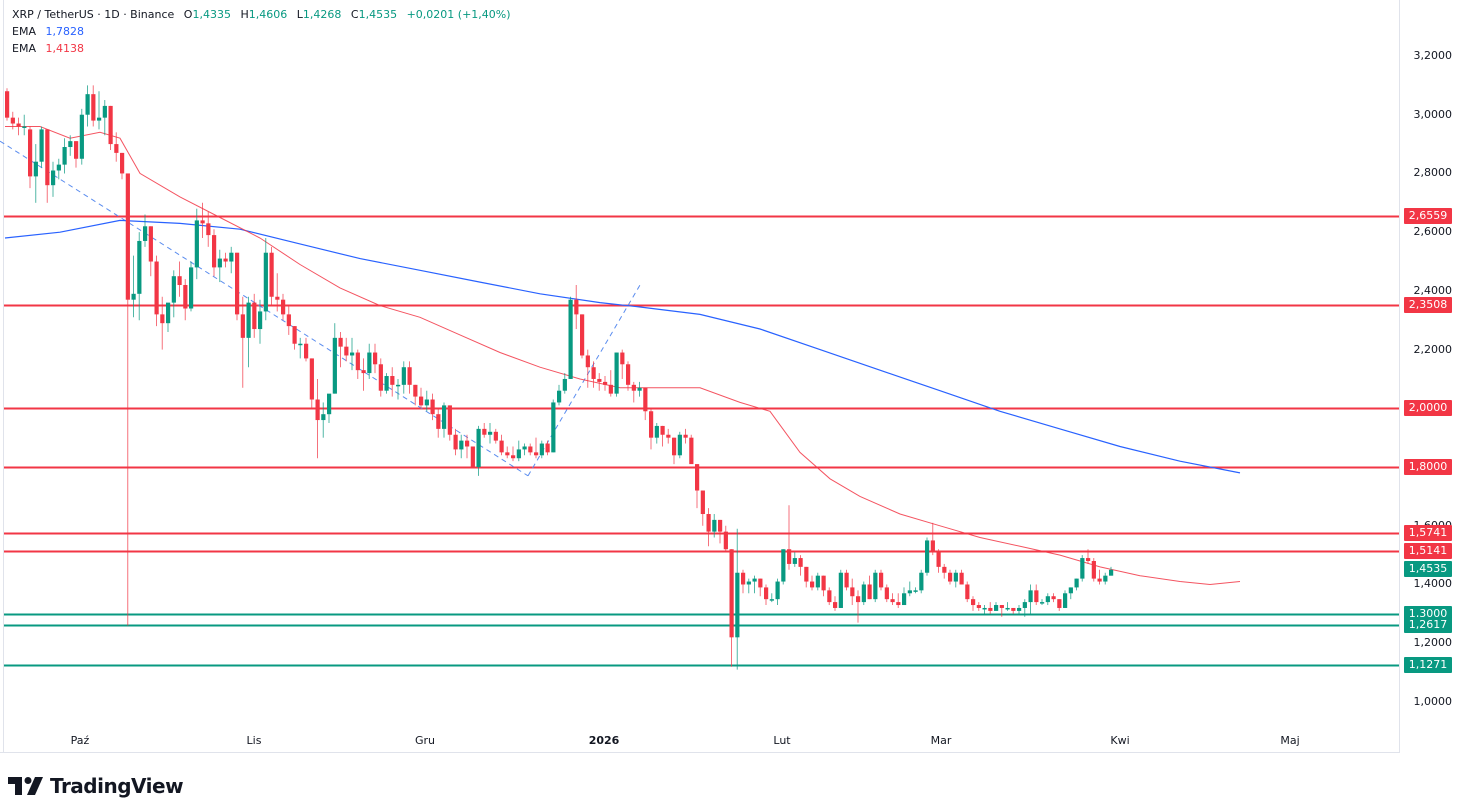 This screenshot has height=810, width=1462. I want to click on level-price-tag: 1,5141, so click(1428, 550).